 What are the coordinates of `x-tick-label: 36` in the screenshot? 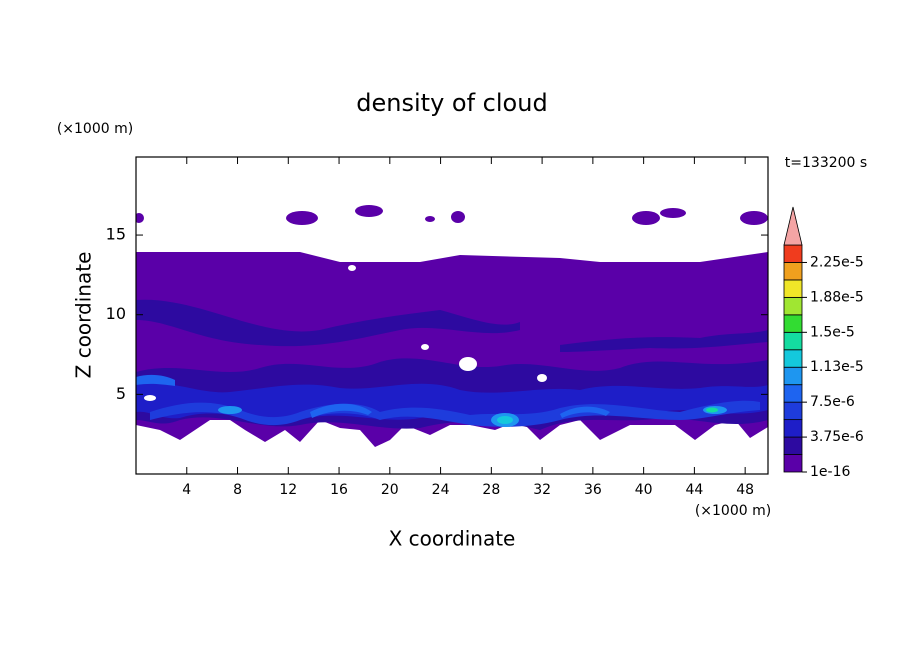 It's located at (593, 490).